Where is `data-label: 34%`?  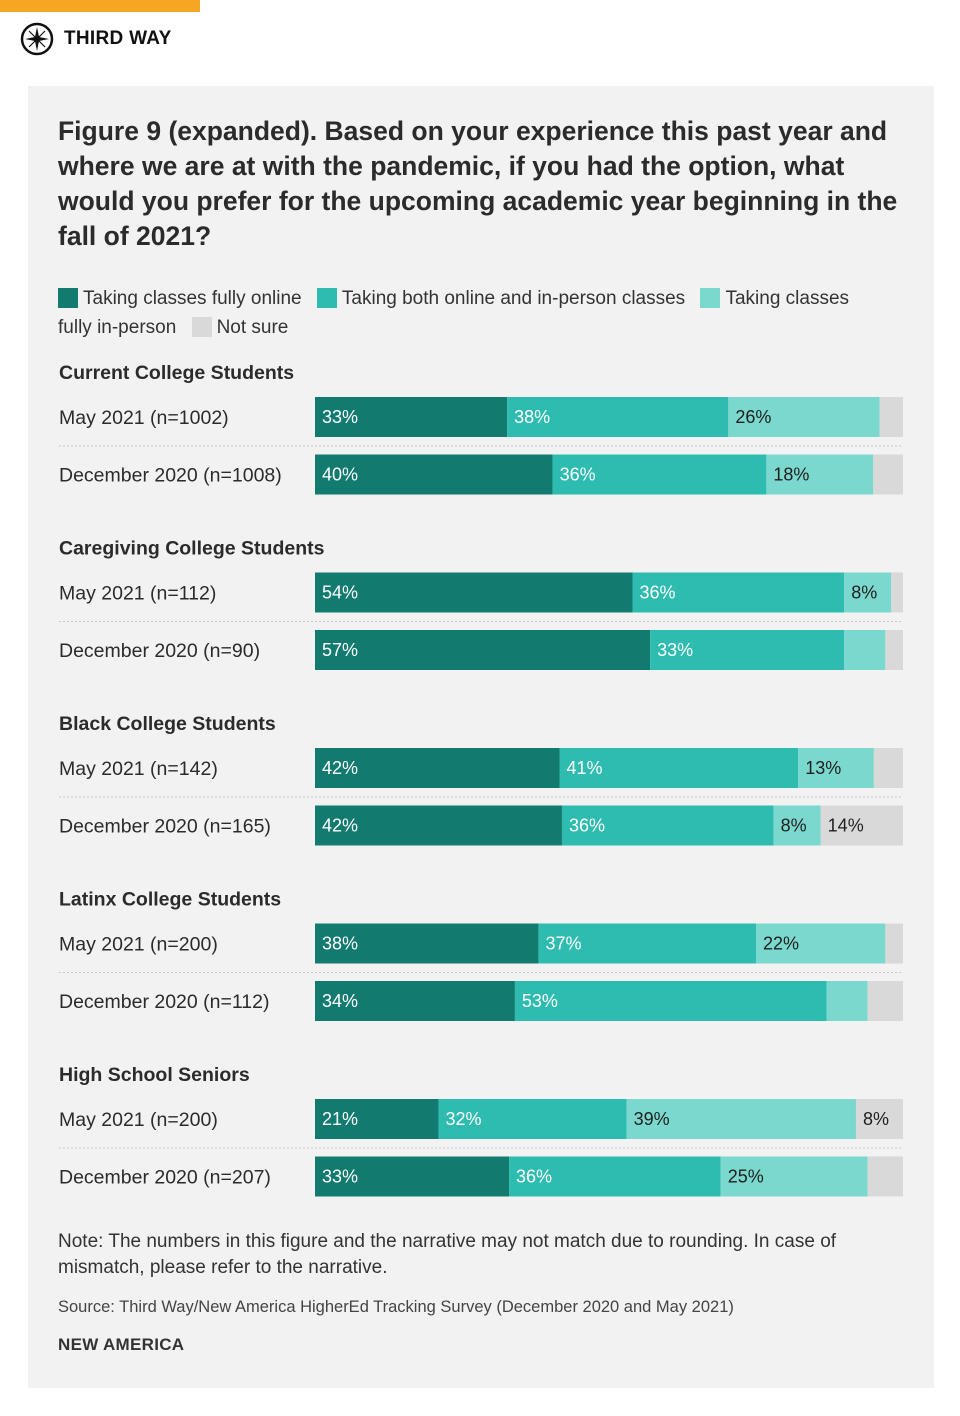 data-label: 34% is located at coordinates (340, 1001).